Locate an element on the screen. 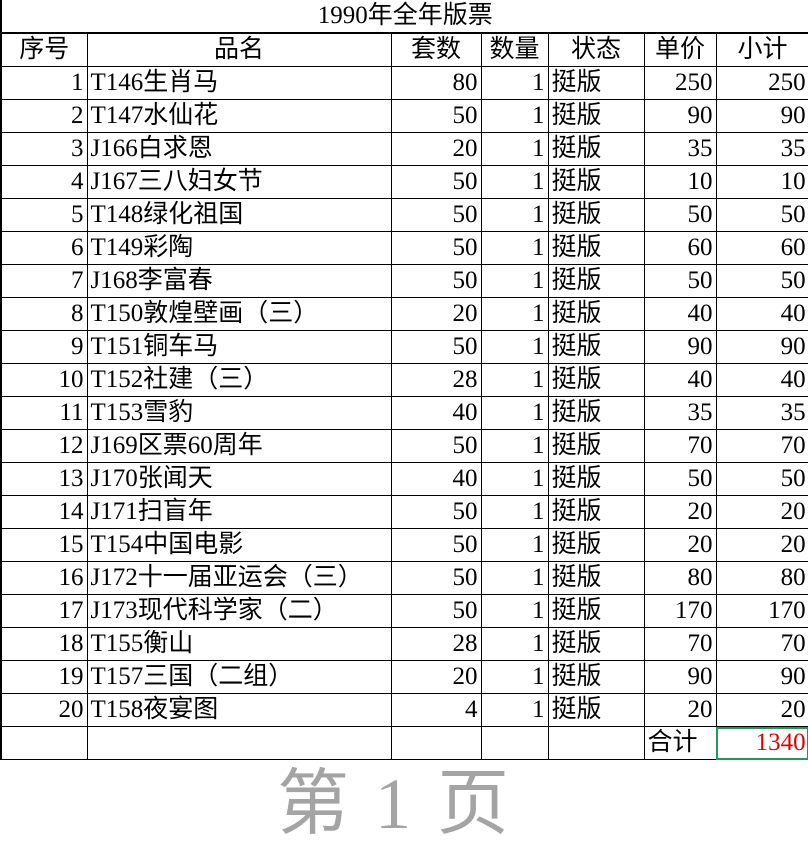  cell-index: 6 is located at coordinates (44, 248).